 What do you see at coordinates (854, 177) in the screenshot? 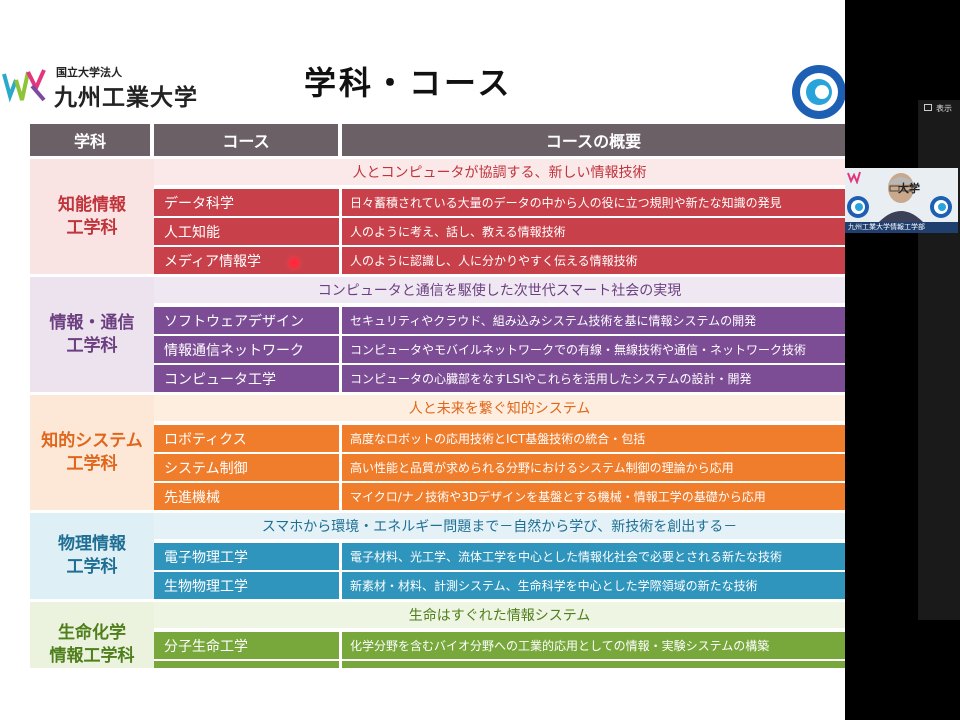
I see `participant-logo-mark` at bounding box center [854, 177].